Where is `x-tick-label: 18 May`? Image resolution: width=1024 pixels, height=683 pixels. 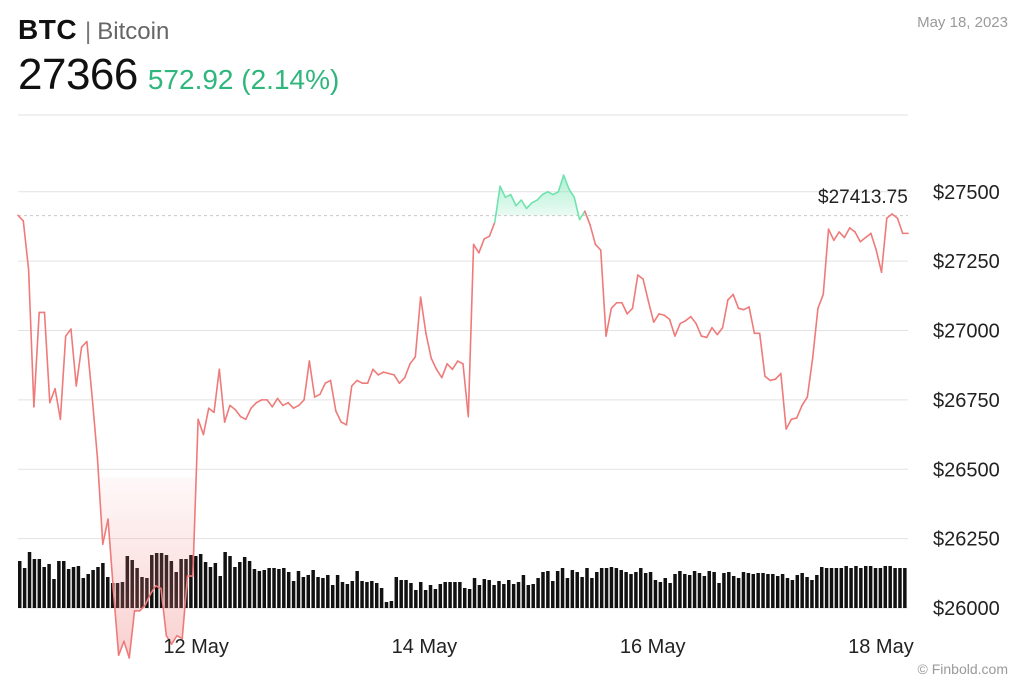
x-tick-label: 18 May is located at coordinates (881, 647).